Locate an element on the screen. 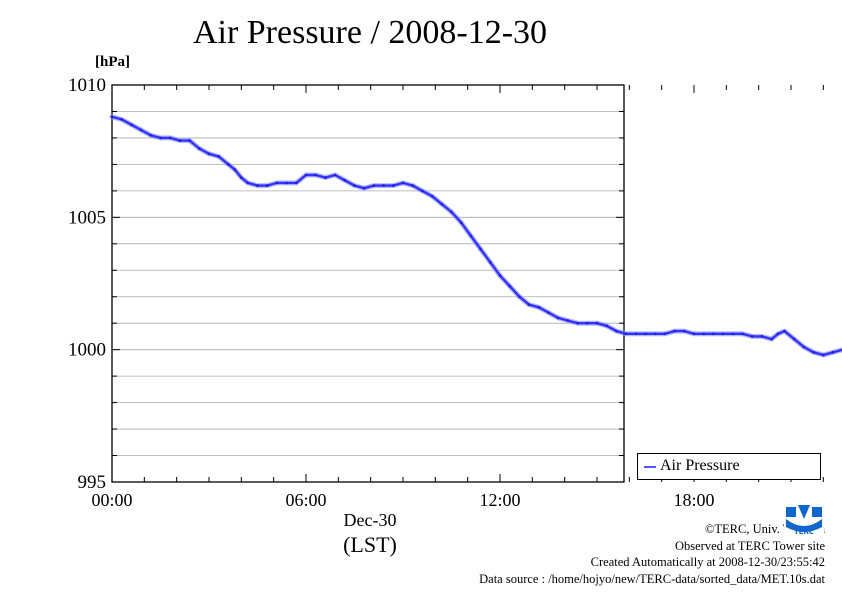  chart-title: Air Pressure / 2008-12-30 is located at coordinates (370, 32).